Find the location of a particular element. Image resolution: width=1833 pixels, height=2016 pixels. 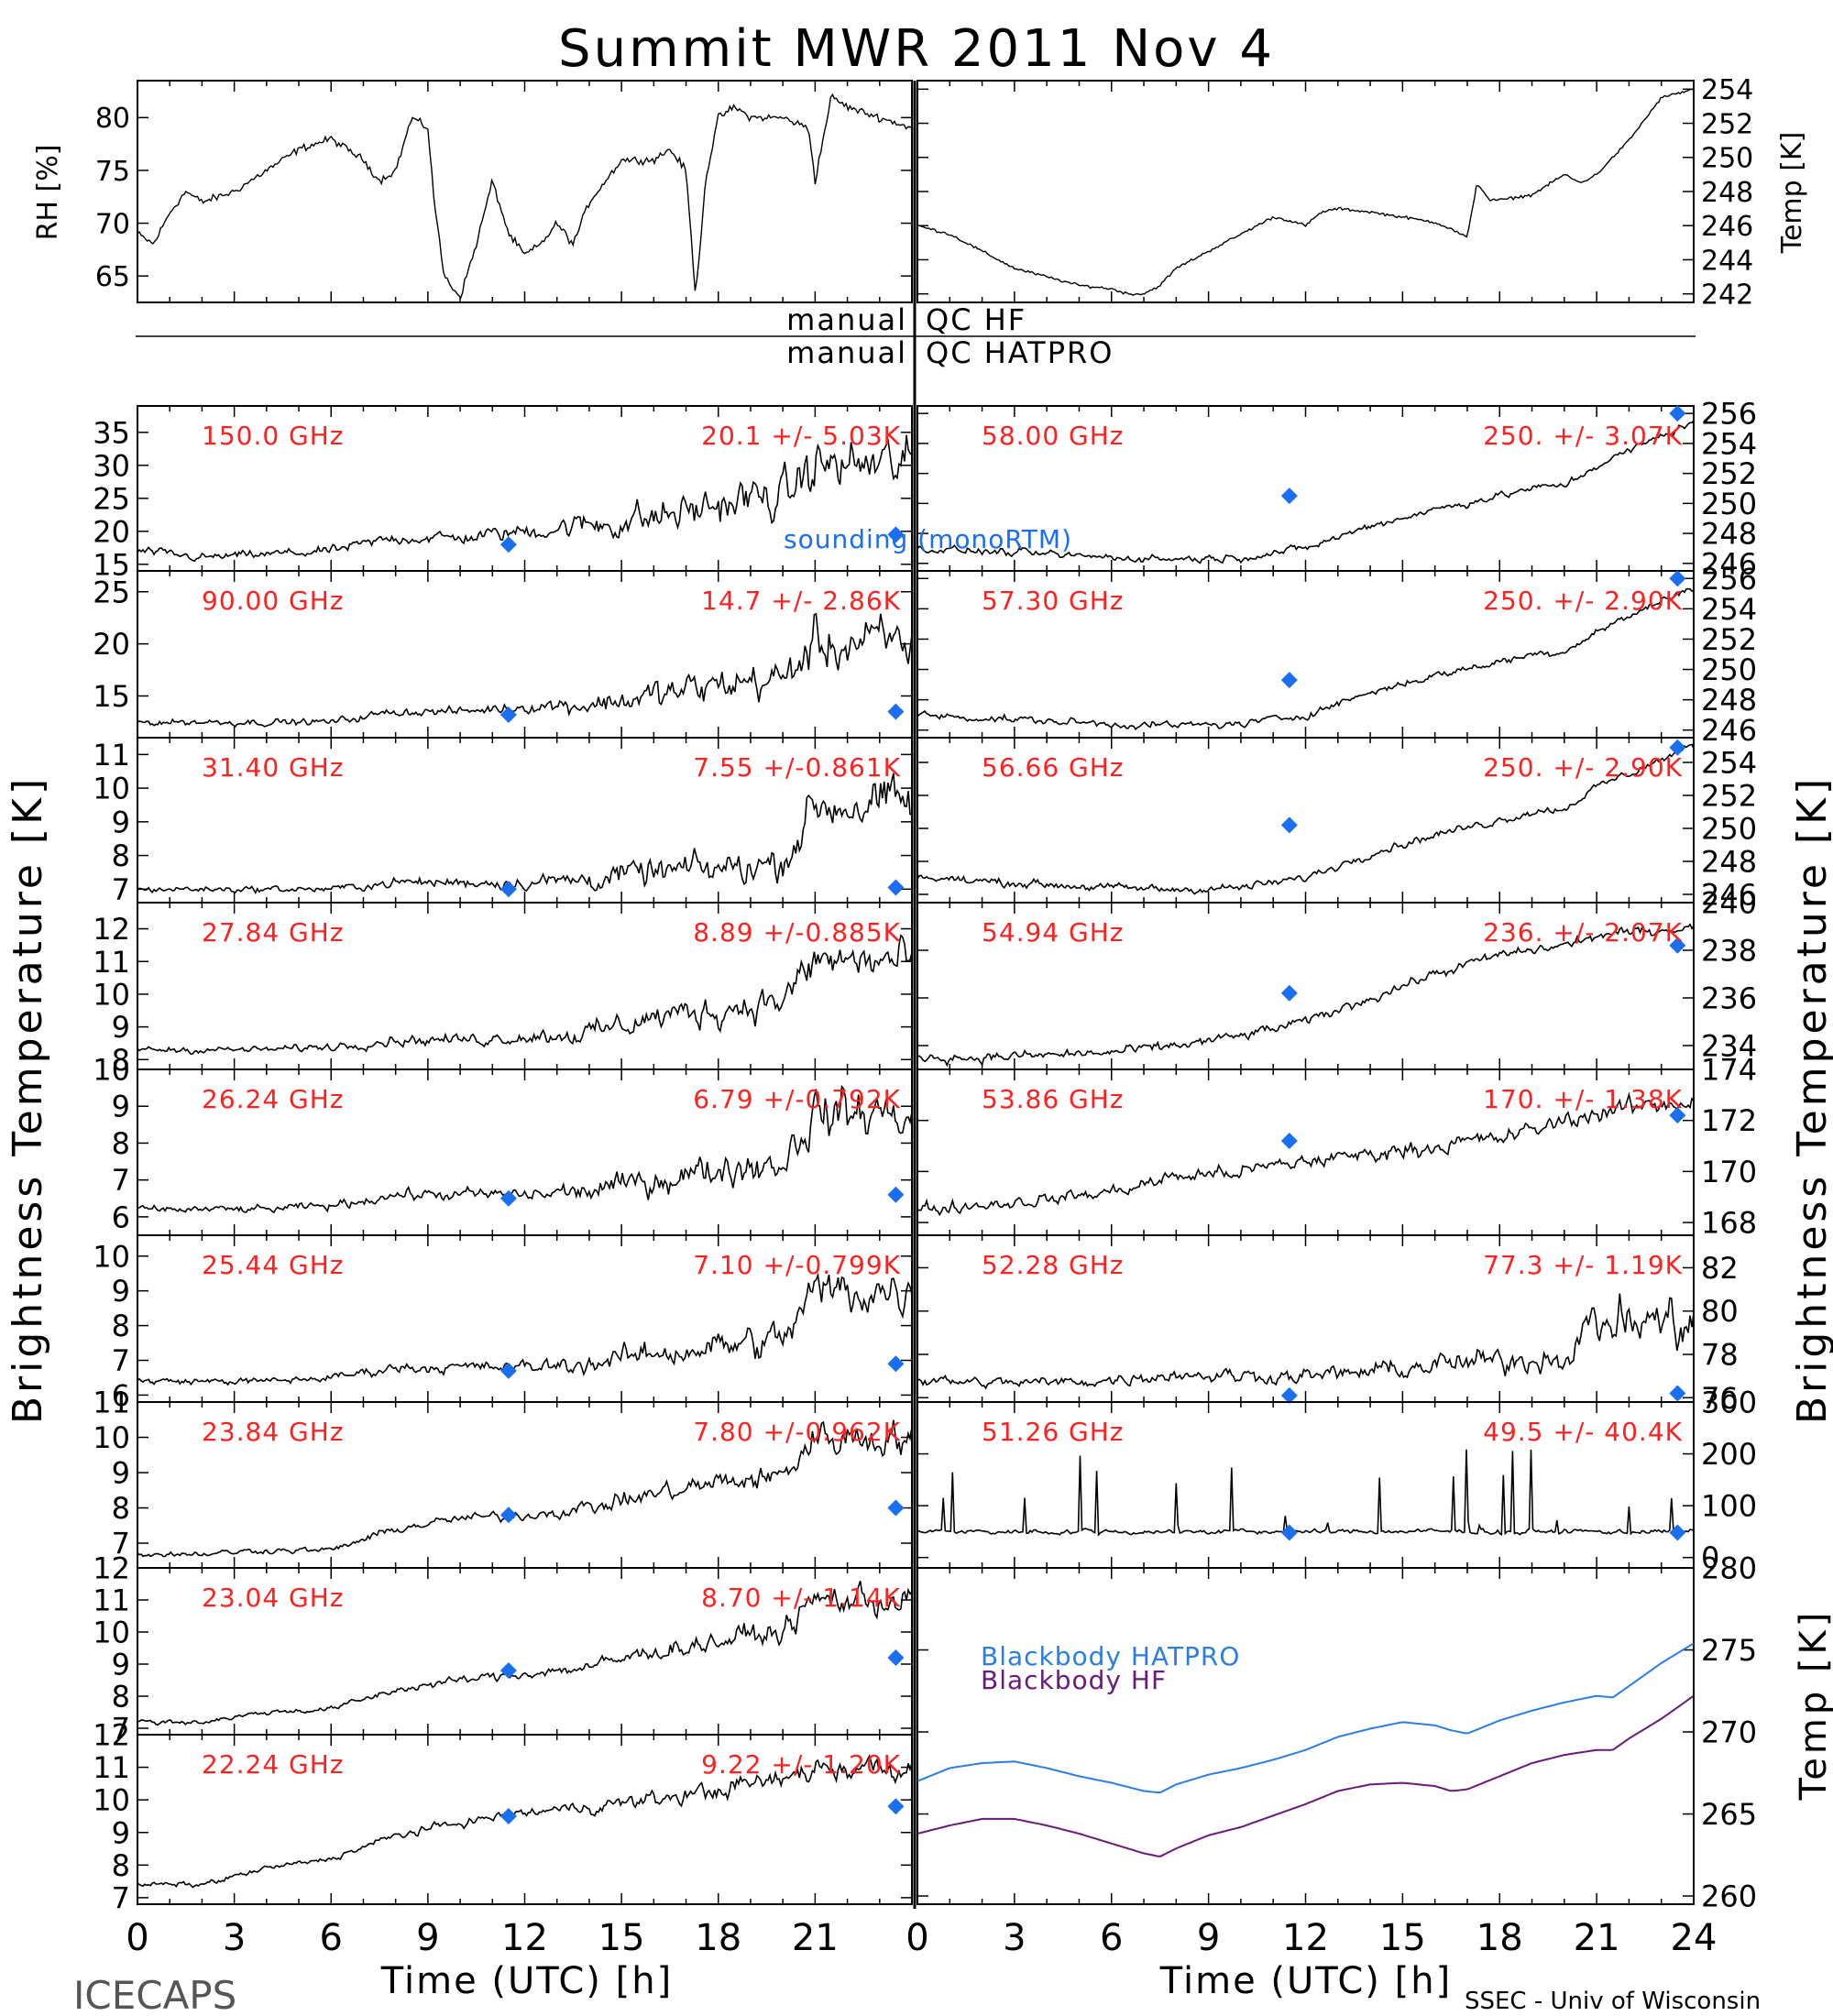

ch5730-ytick-label: 250 is located at coordinates (1729, 669).